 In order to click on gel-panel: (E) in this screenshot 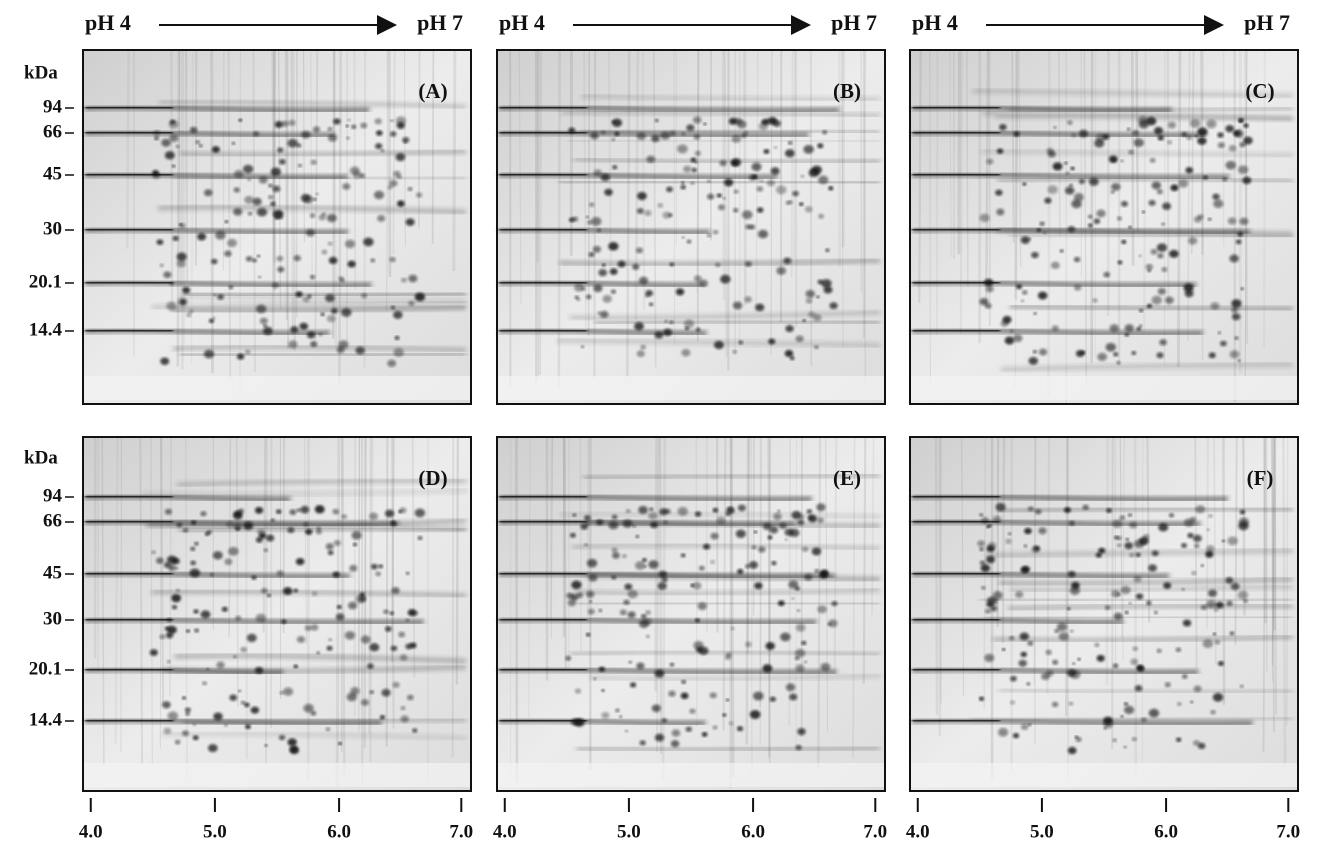, I will do `click(691, 614)`.